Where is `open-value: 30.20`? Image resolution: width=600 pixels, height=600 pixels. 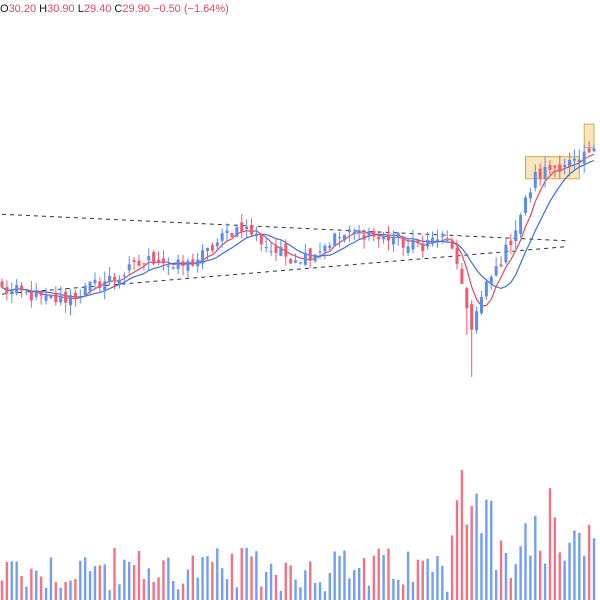 open-value: 30.20 is located at coordinates (22, 9).